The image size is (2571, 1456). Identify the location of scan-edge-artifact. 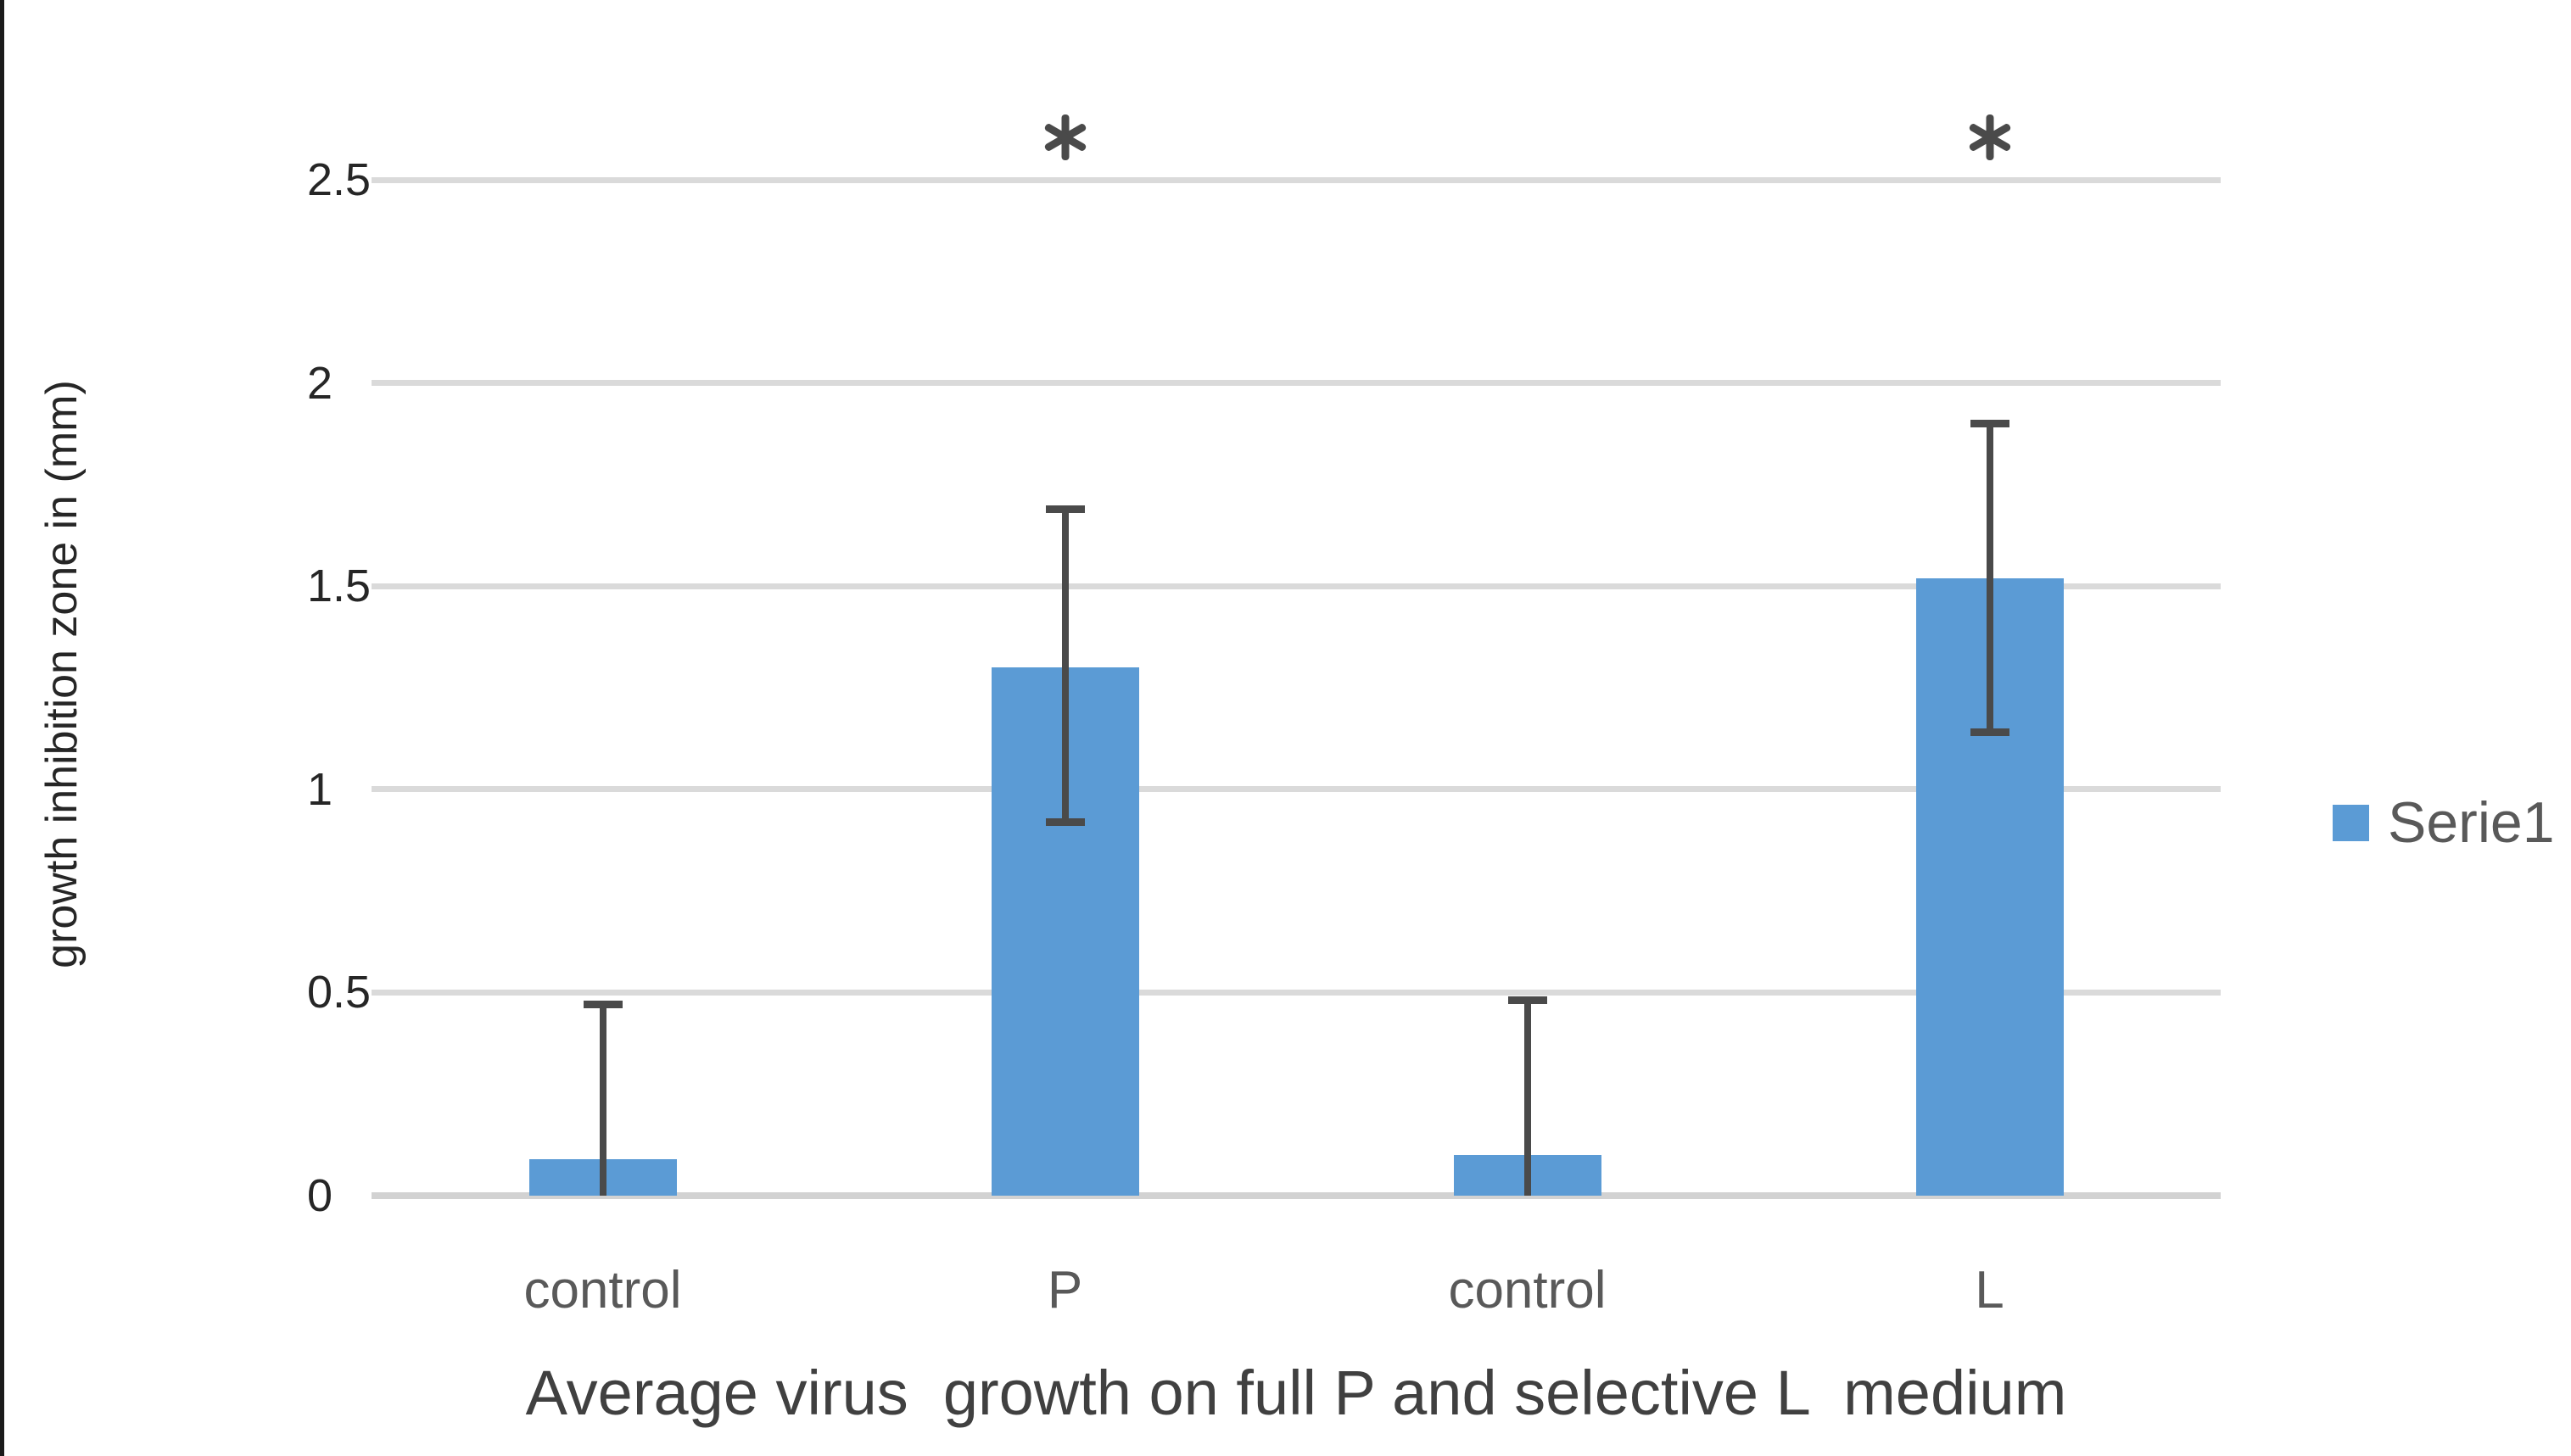
(2, 728).